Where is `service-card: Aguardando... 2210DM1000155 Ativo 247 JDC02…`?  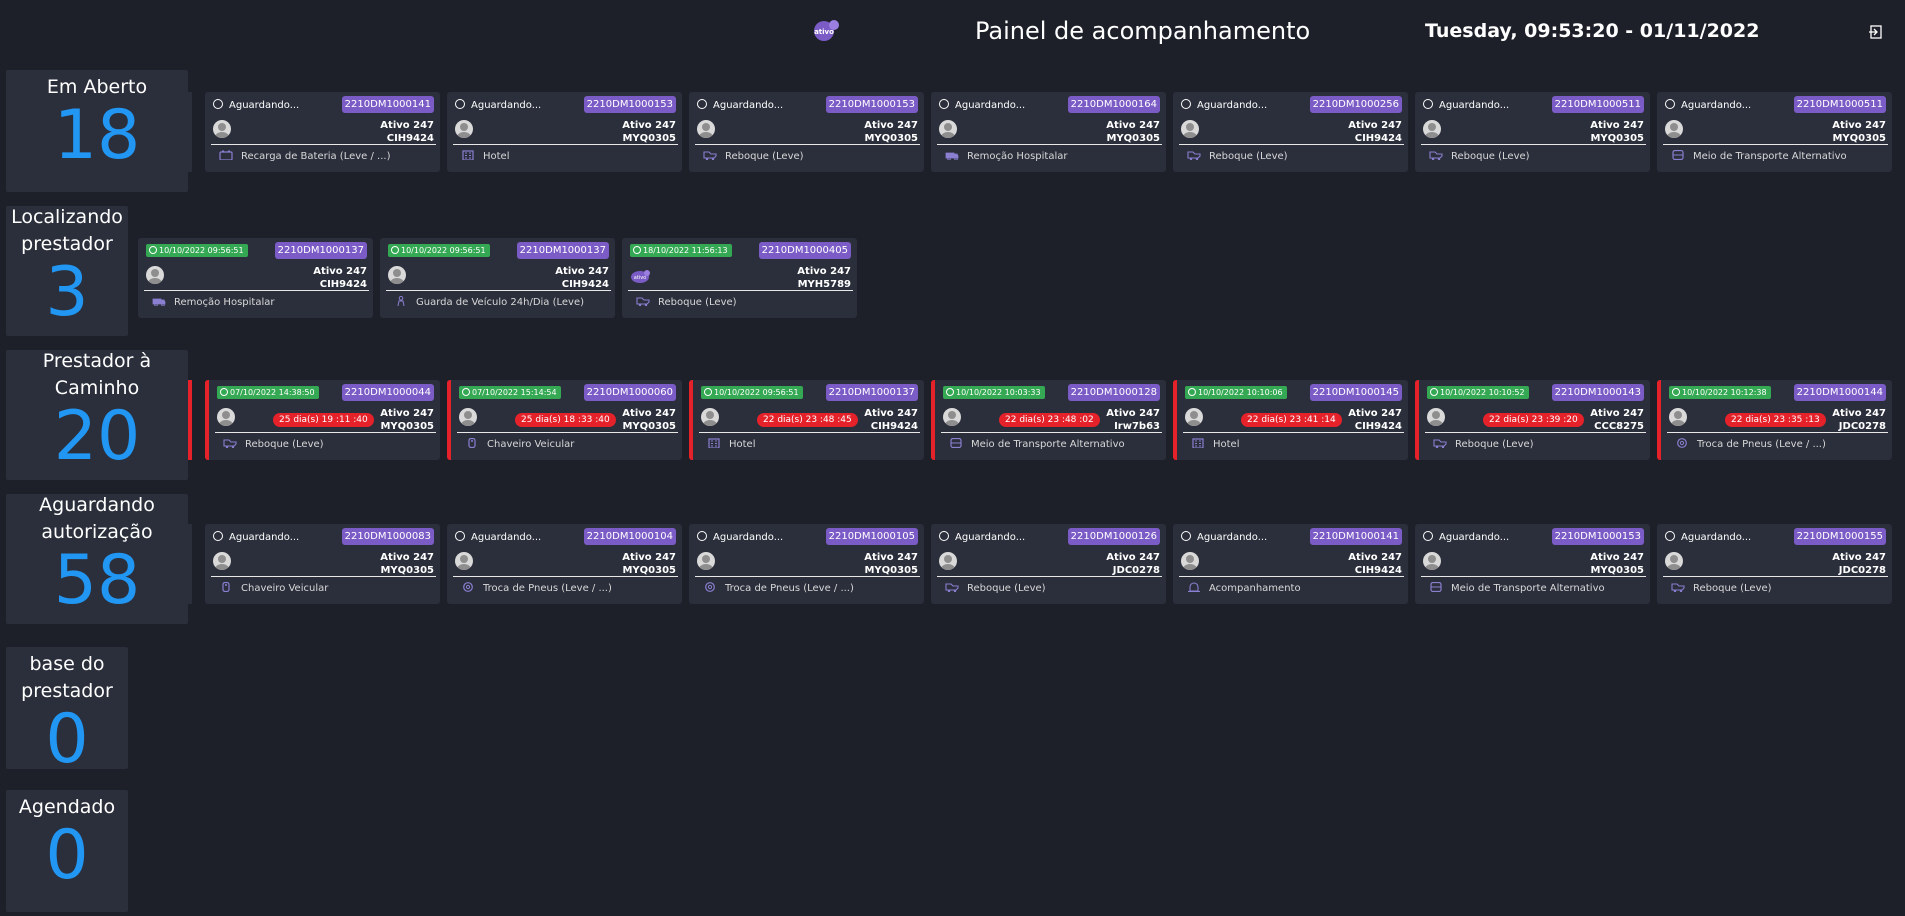
service-card: Aguardando... 2210DM1000155 Ativo 247 JDC02… is located at coordinates (1774, 564).